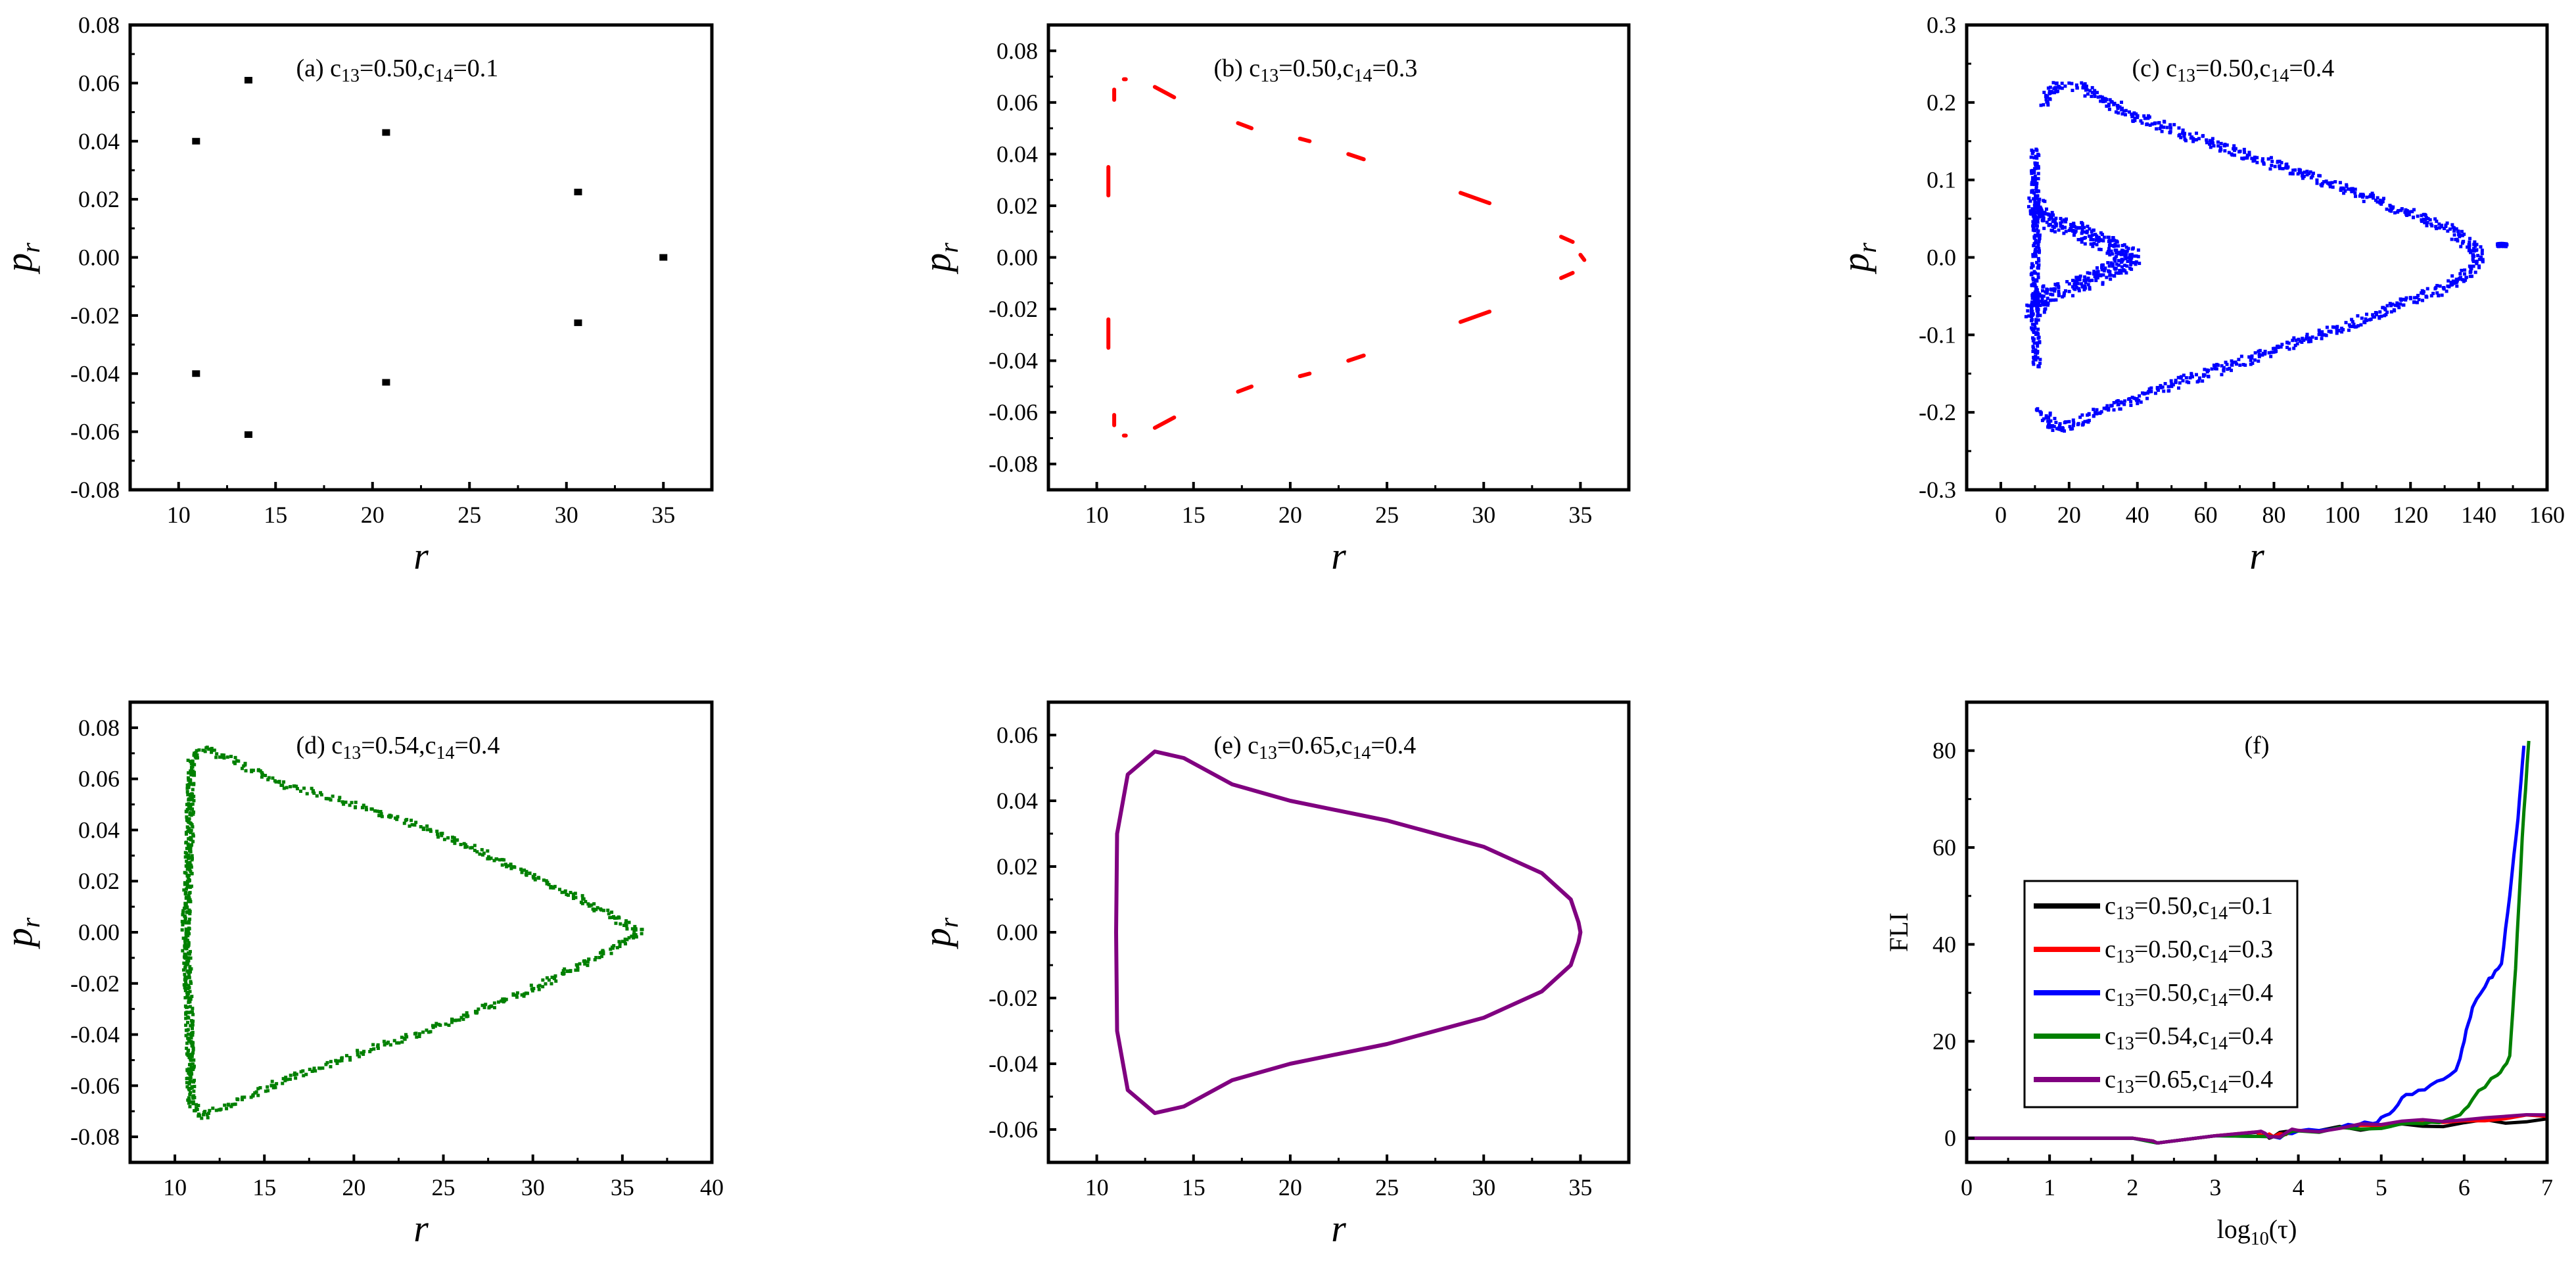 The width and height of the screenshot is (2576, 1261). I want to click on y-tick-label: 0.06, so click(99, 779).